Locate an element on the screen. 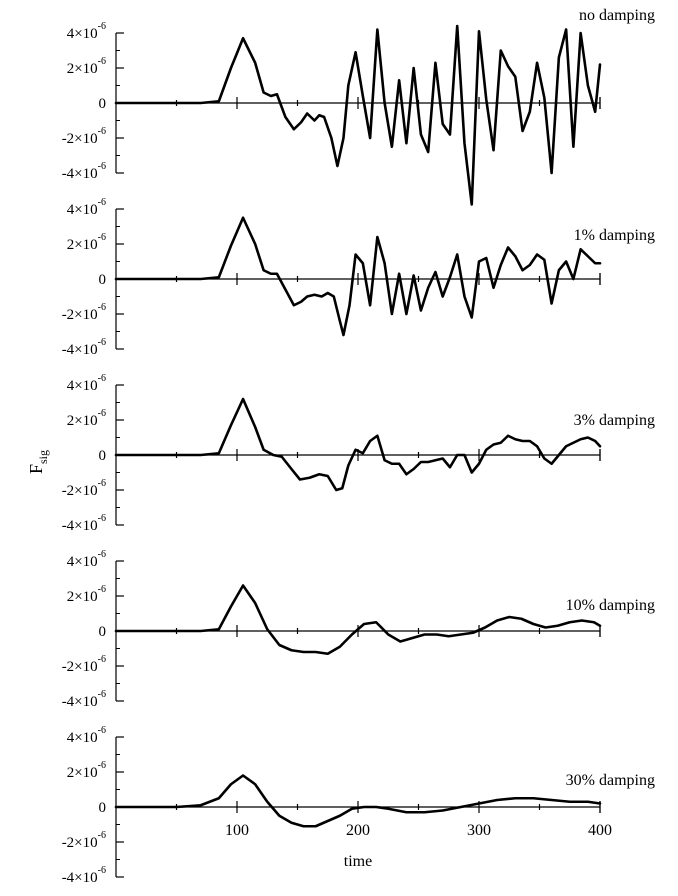 The width and height of the screenshot is (678, 896). x-axis-title: time is located at coordinates (358, 861).